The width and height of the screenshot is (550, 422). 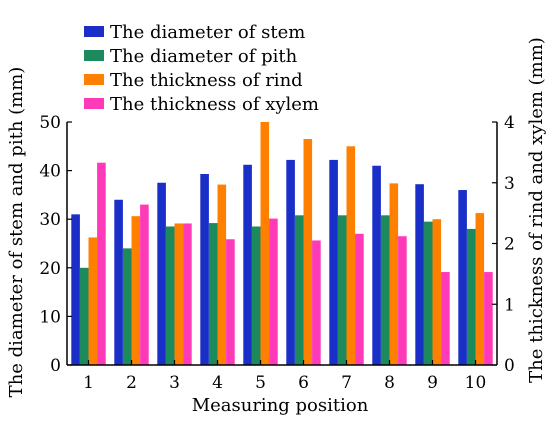 What do you see at coordinates (346, 383) in the screenshot?
I see `x-tick-label: 7` at bounding box center [346, 383].